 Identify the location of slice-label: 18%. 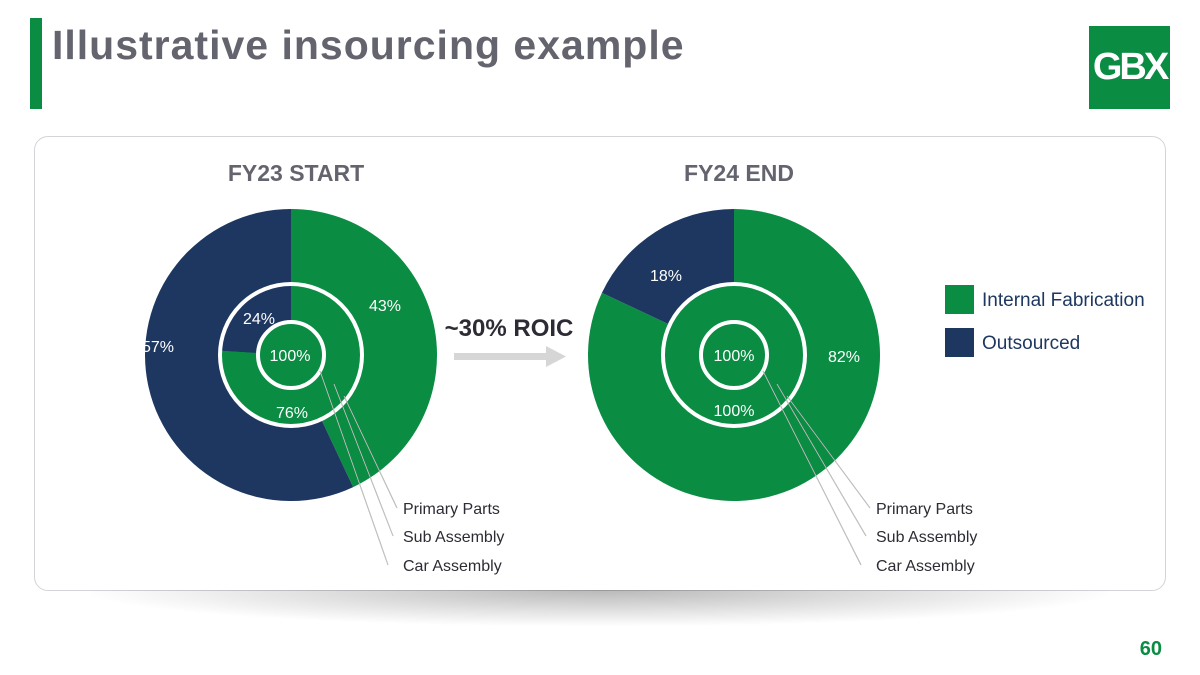
(666, 276).